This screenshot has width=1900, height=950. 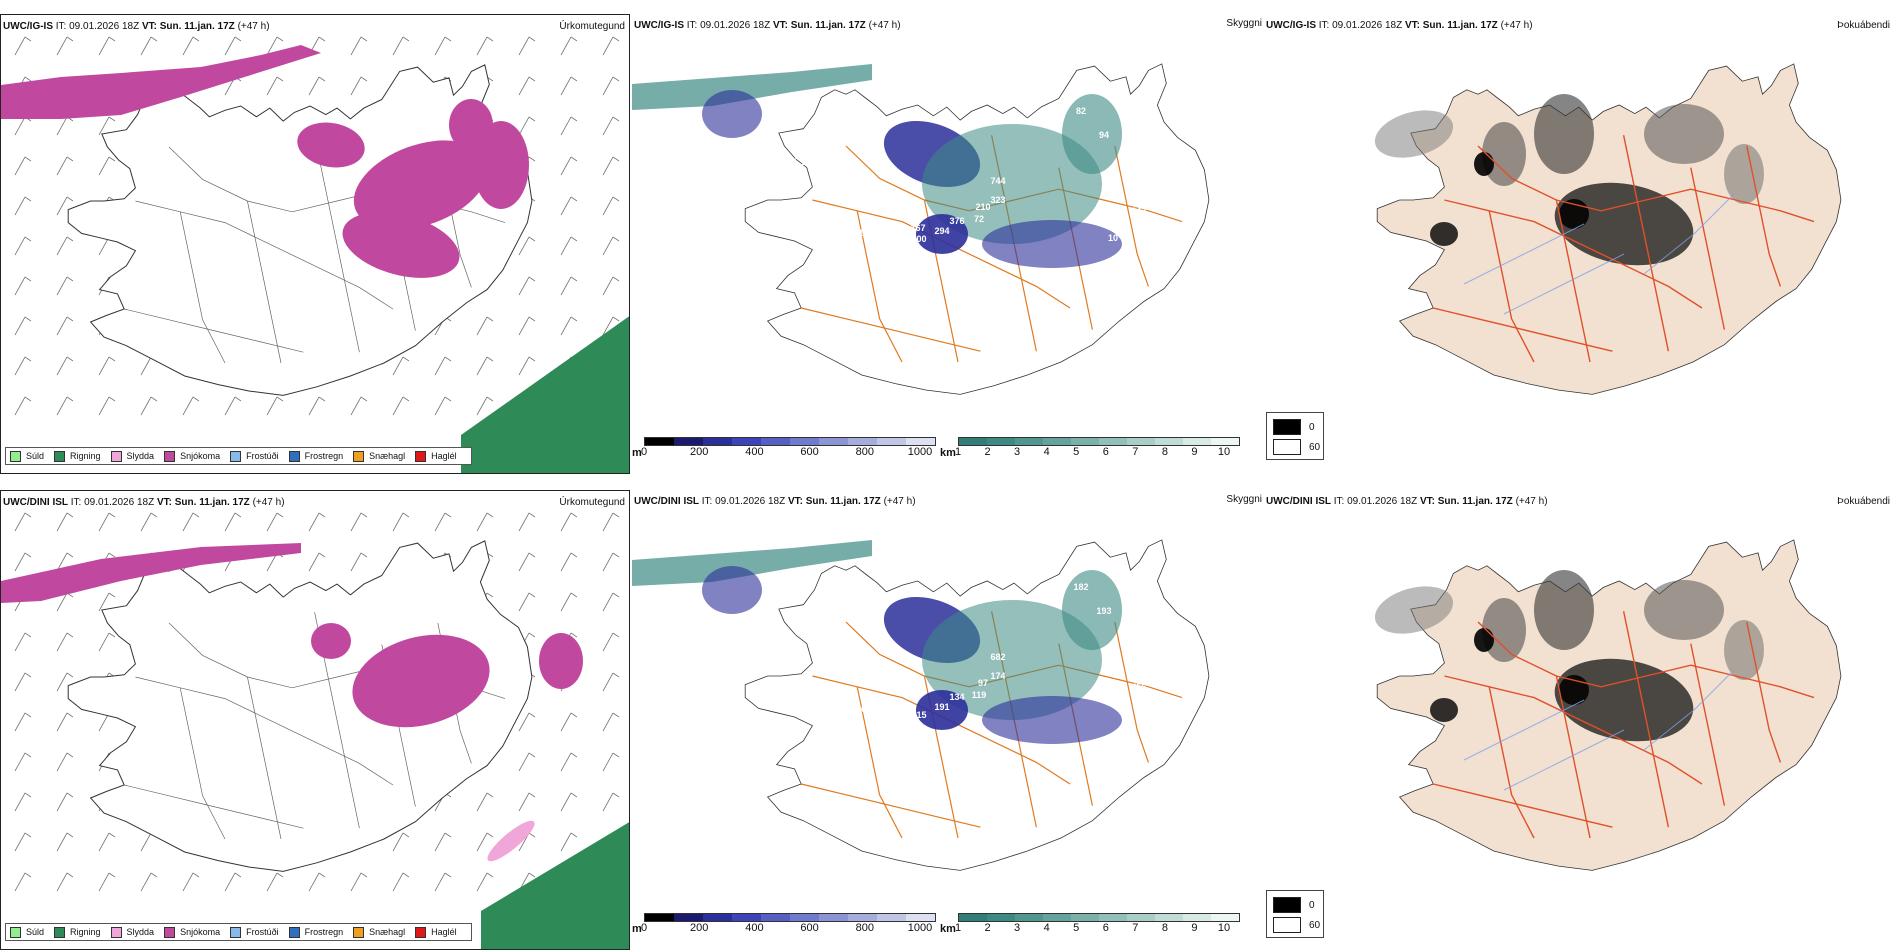 What do you see at coordinates (955, 563) in the screenshot?
I see `cloud-base-value: 152` at bounding box center [955, 563].